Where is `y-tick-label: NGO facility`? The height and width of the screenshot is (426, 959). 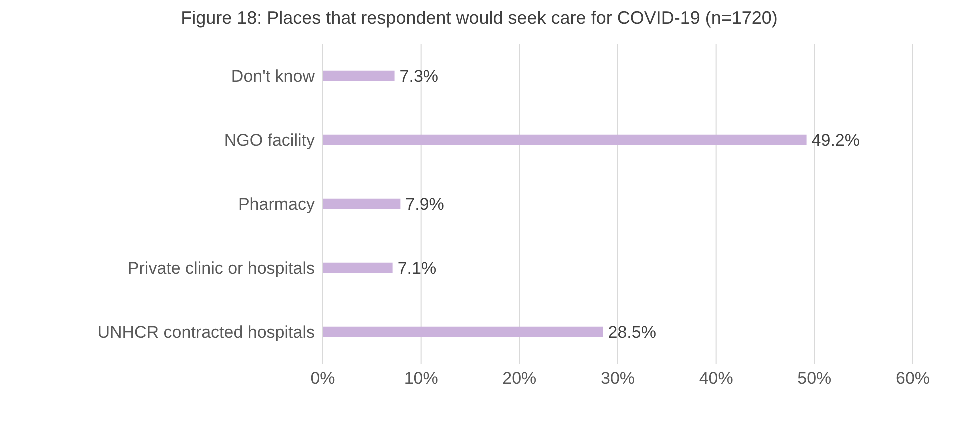 y-tick-label: NGO facility is located at coordinates (270, 140).